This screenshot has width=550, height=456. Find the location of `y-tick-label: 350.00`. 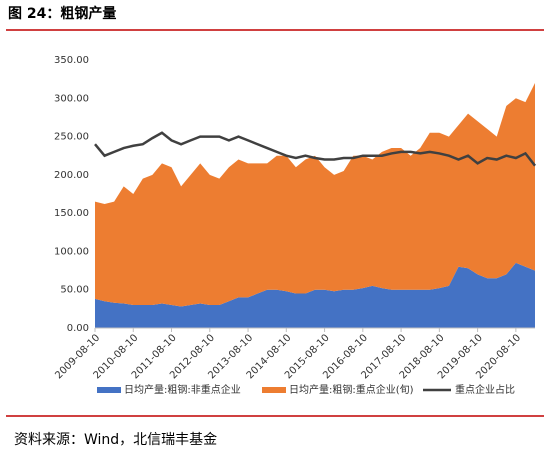

y-tick-label: 350.00 is located at coordinates (71, 60).